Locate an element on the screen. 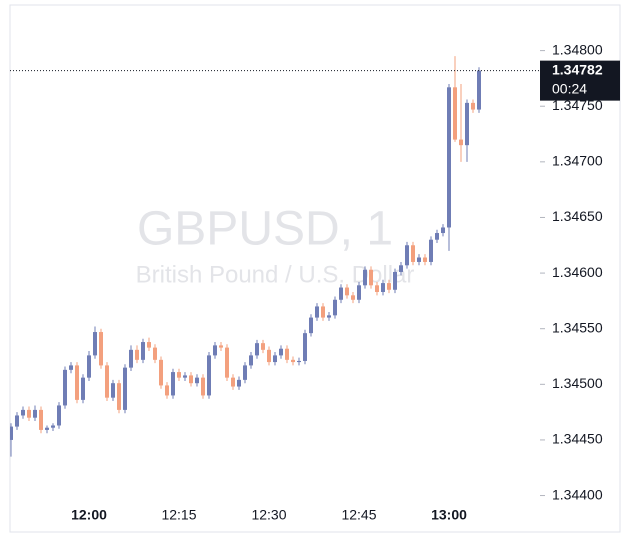 The height and width of the screenshot is (549, 629). watermark-name: British Pound / U.S. Dollar is located at coordinates (275, 274).